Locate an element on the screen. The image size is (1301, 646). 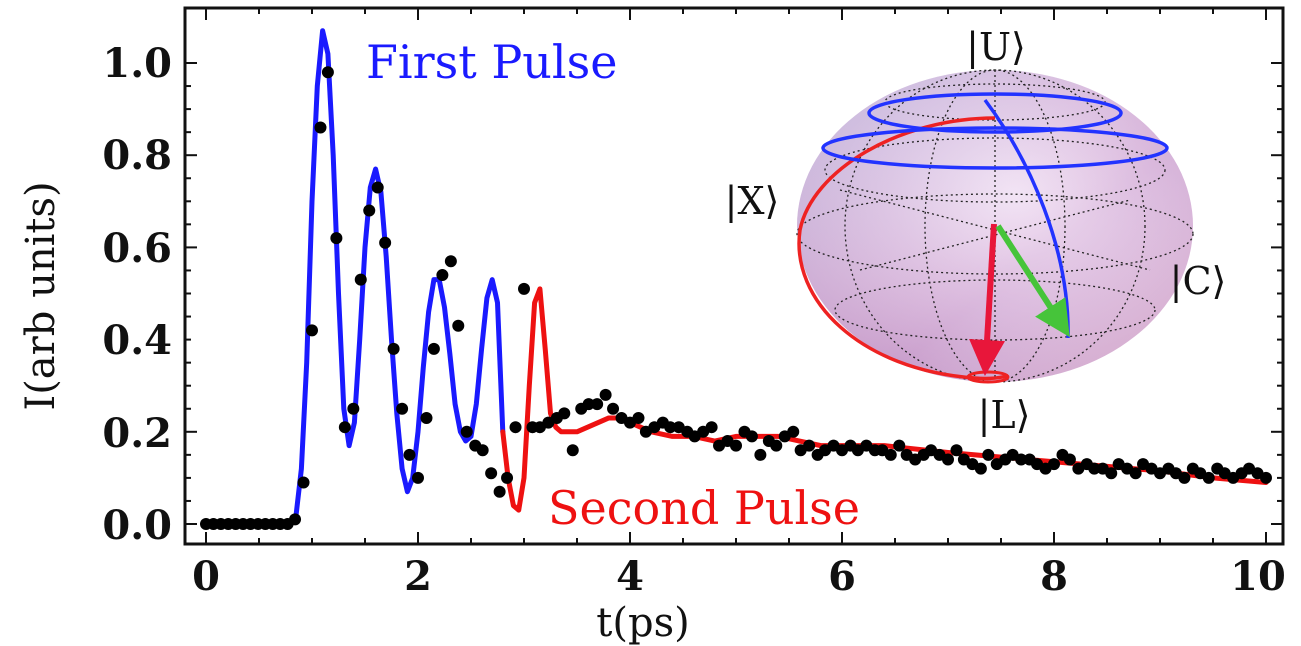
x-tick-label-5: 10 is located at coordinates (1258, 576).